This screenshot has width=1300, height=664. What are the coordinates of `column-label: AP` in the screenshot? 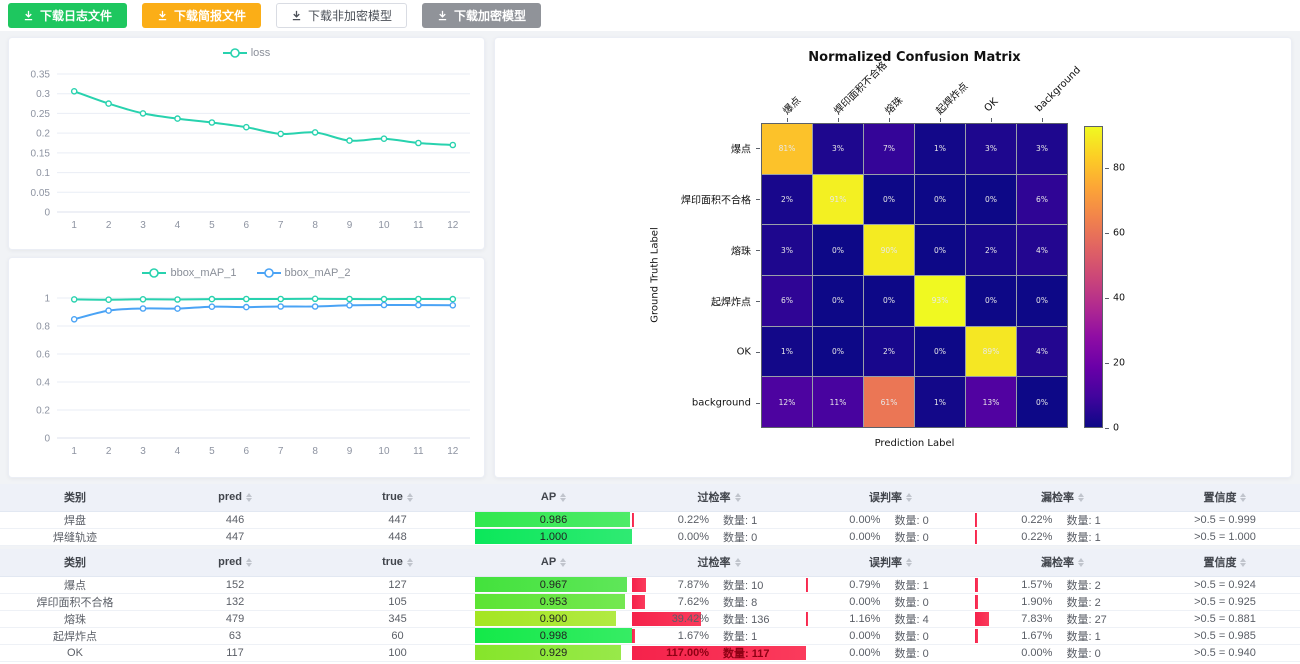 It's located at (548, 562).